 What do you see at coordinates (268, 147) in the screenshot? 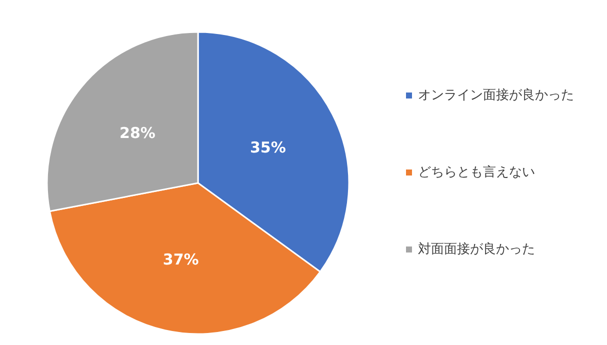
I see `data-label: 35%` at bounding box center [268, 147].